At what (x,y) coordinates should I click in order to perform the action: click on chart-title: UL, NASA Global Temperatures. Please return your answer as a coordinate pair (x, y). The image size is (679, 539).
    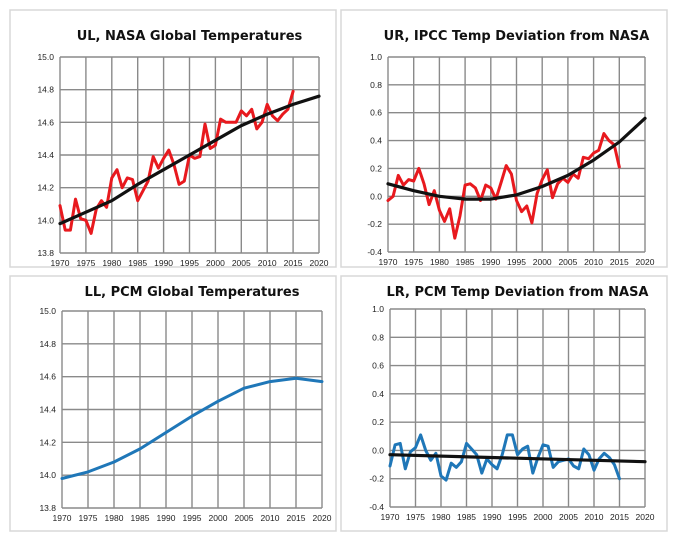
    Looking at the image, I should click on (190, 36).